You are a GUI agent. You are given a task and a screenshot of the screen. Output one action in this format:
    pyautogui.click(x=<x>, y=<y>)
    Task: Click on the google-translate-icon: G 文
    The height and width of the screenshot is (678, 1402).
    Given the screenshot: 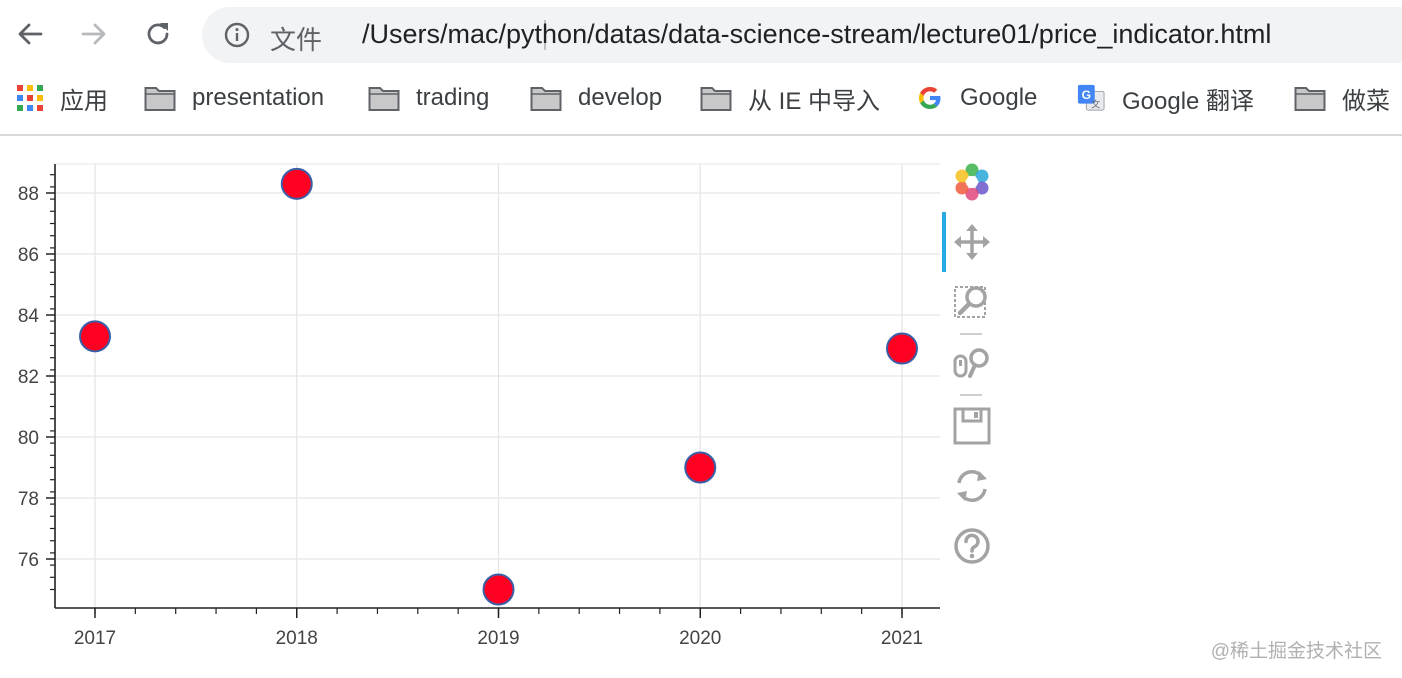 What is the action you would take?
    pyautogui.click(x=1091, y=97)
    